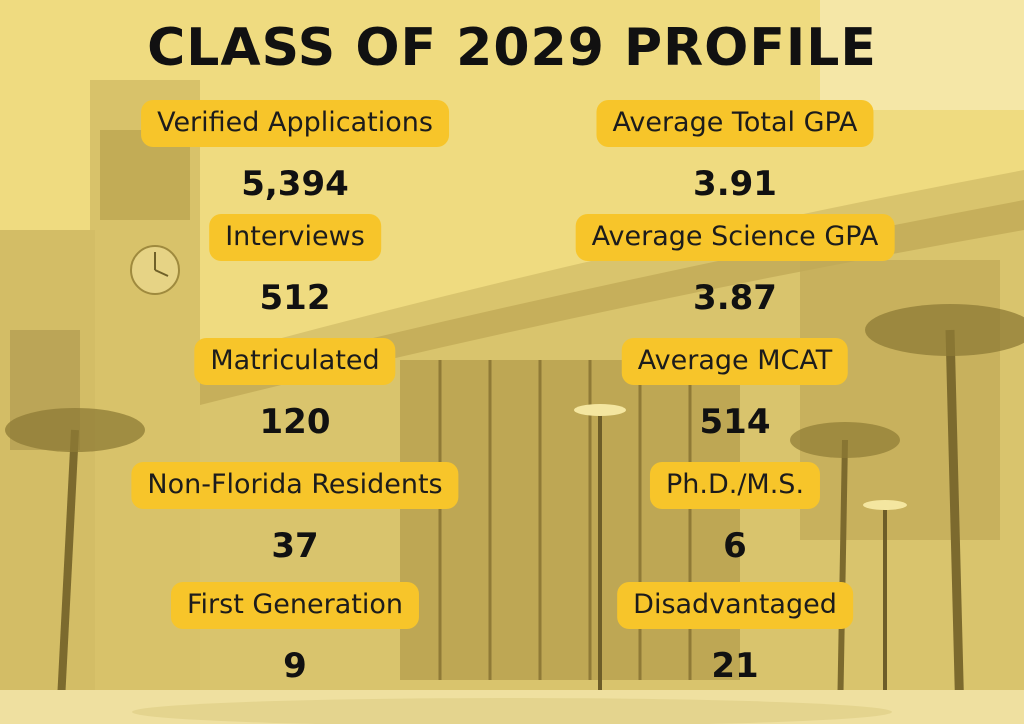 This screenshot has width=1024, height=724. What do you see at coordinates (295, 422) in the screenshot?
I see `stat-value: 120` at bounding box center [295, 422].